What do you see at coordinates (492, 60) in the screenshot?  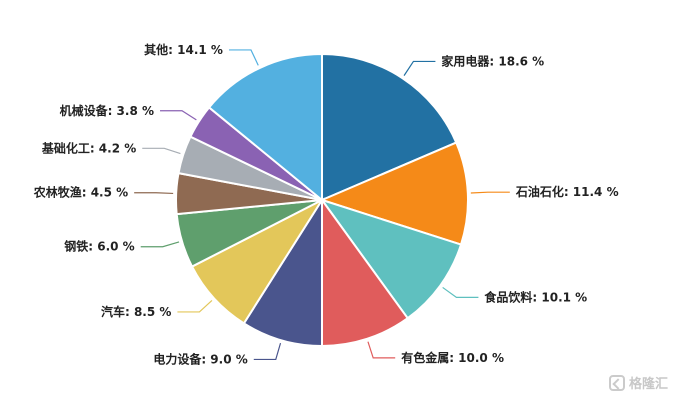 I see `slice-label-0: 家用电器: 18.6 %` at bounding box center [492, 60].